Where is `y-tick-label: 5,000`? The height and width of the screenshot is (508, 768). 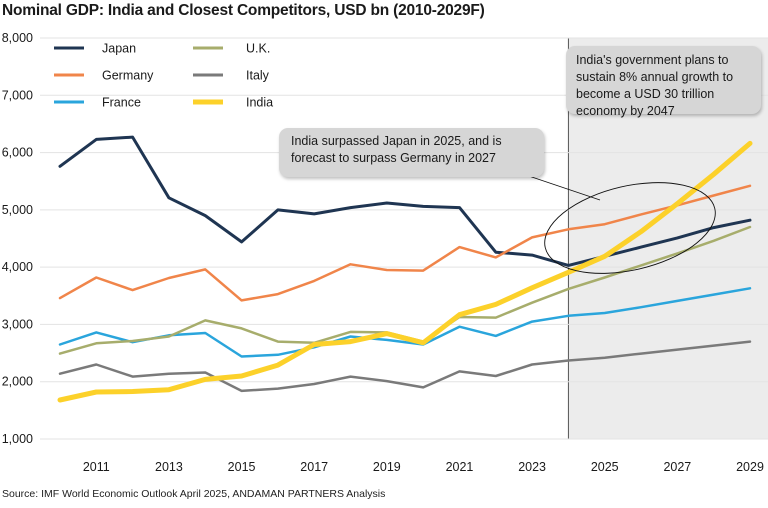
y-tick-label: 5,000 is located at coordinates (17, 210).